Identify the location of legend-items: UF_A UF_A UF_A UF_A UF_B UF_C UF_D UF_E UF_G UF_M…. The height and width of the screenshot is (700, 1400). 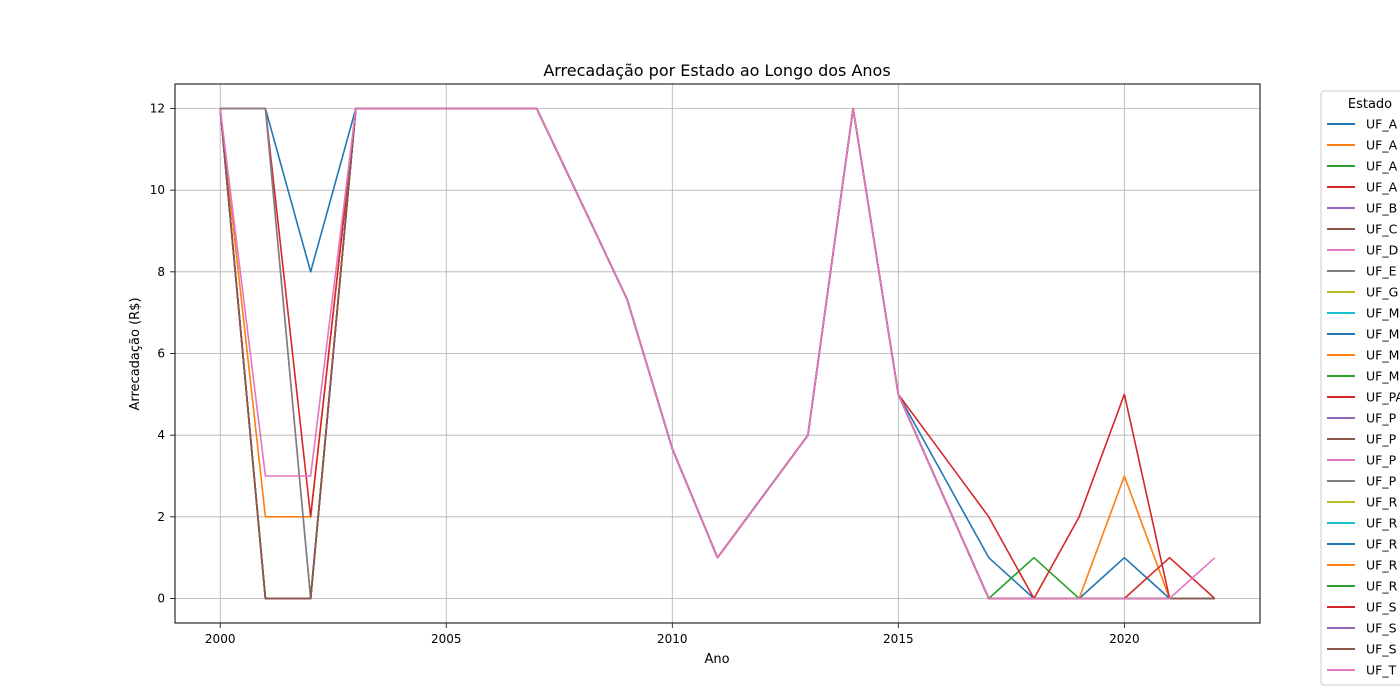
(1363, 397).